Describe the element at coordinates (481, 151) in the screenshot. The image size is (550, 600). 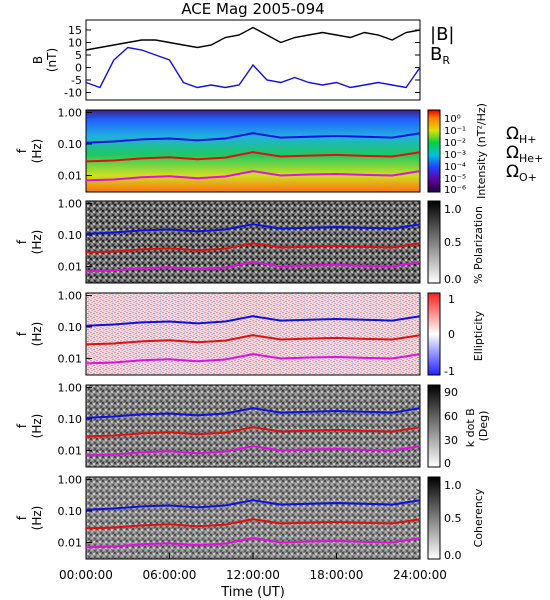
I see `intensity-colorbar-label: Intensity (nT²/Hz)` at that location.